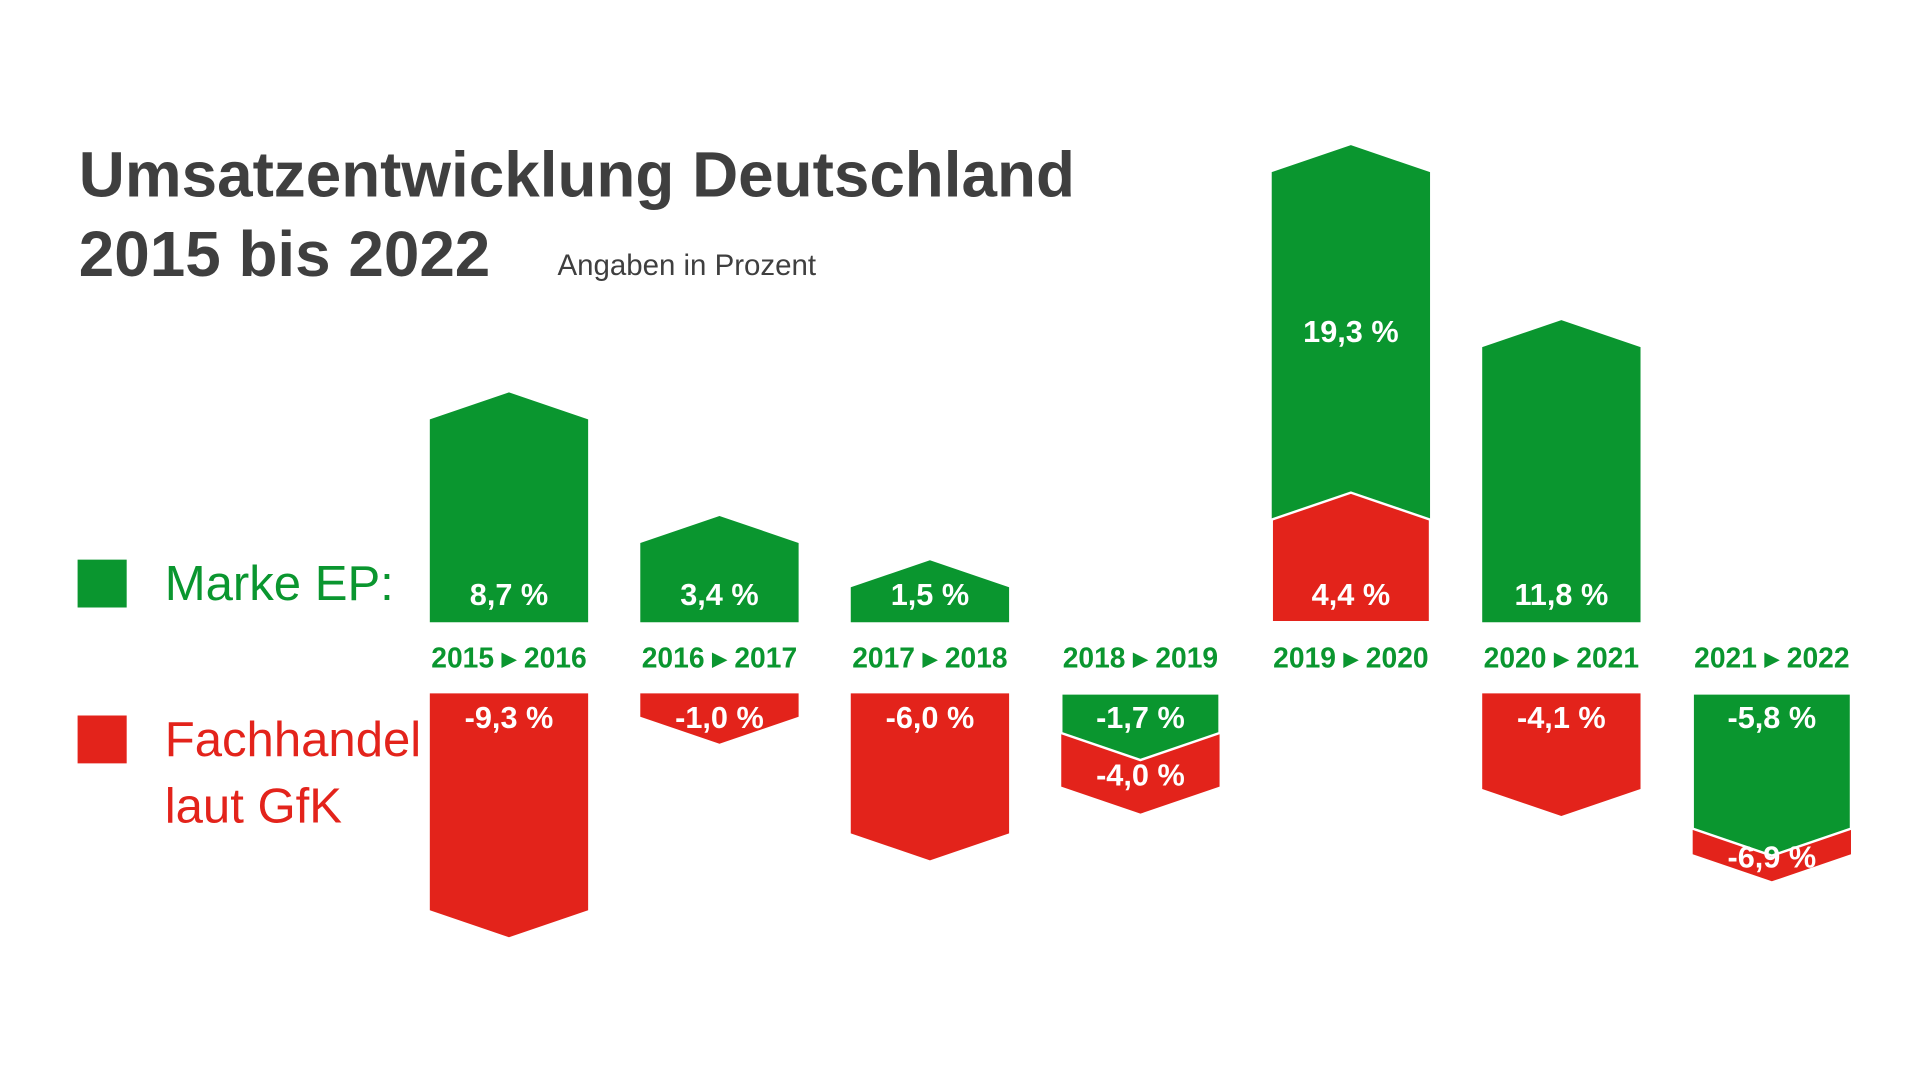  Describe the element at coordinates (254, 806) in the screenshot. I see `legend-label-fachhandel-line2: laut GfK` at that location.